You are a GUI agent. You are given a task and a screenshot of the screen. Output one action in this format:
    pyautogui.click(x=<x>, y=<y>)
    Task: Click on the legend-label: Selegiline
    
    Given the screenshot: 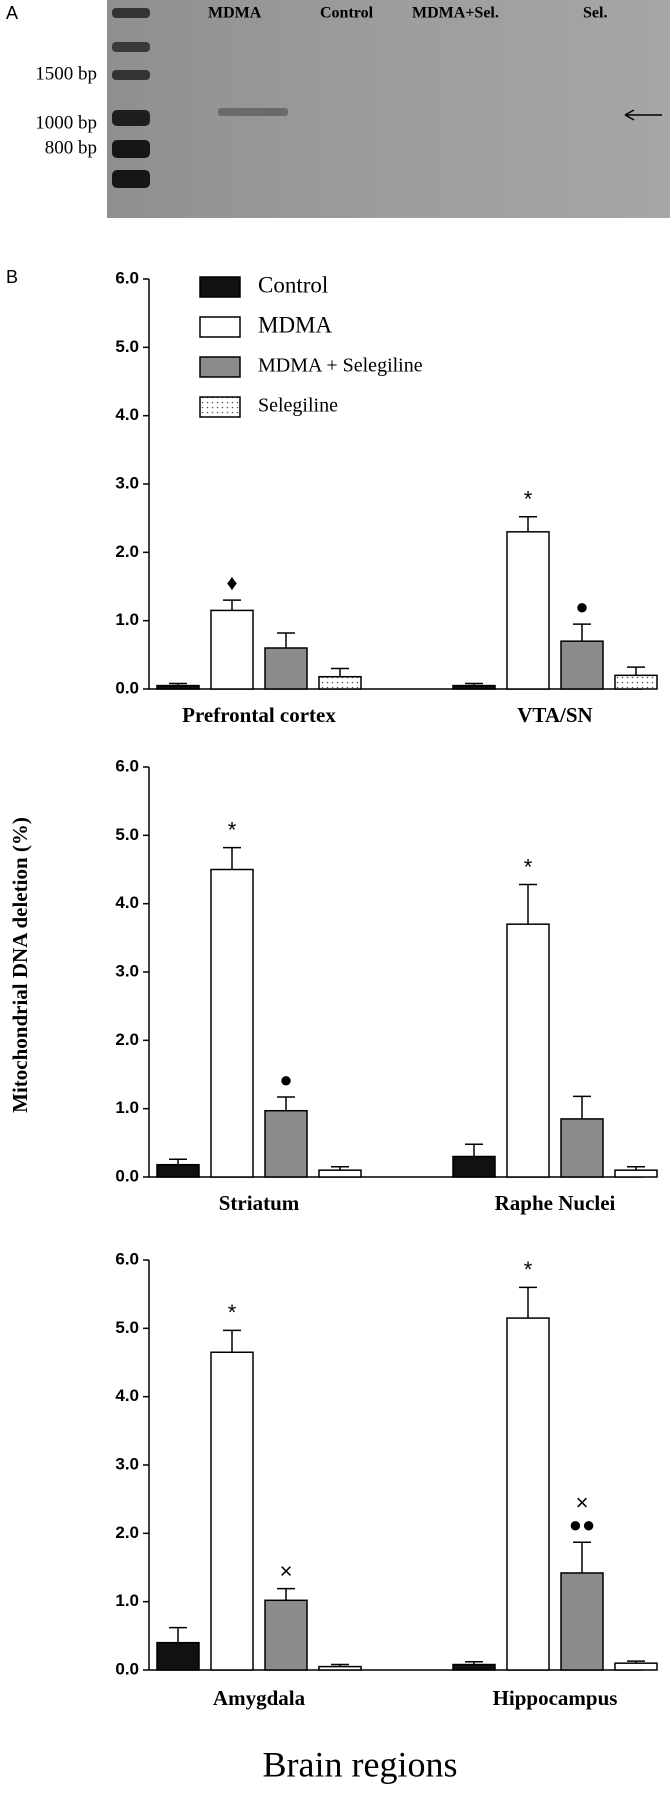 What is the action you would take?
    pyautogui.click(x=298, y=406)
    